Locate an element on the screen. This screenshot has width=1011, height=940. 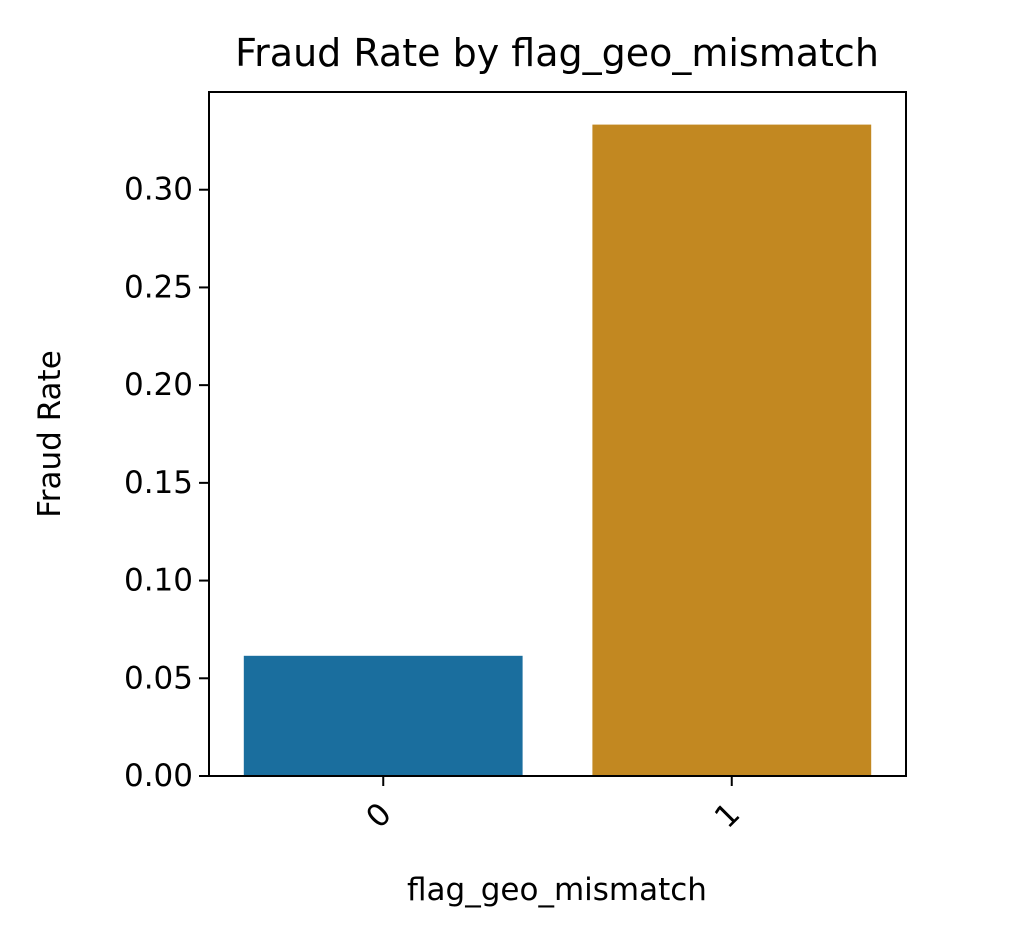
y-tick-label: 0.20 is located at coordinates (158, 385).